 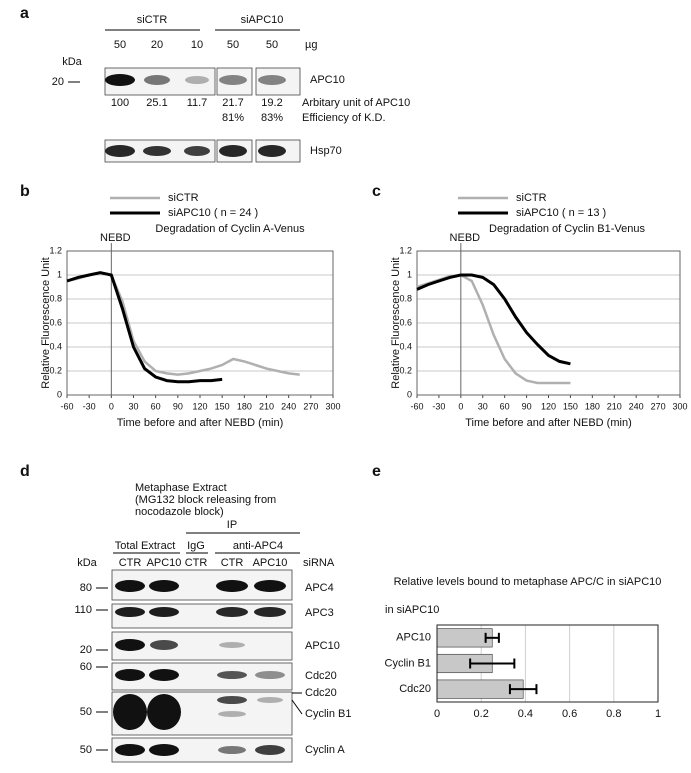 What do you see at coordinates (416, 406) in the screenshot?
I see `x-tick-label: -60` at bounding box center [416, 406].